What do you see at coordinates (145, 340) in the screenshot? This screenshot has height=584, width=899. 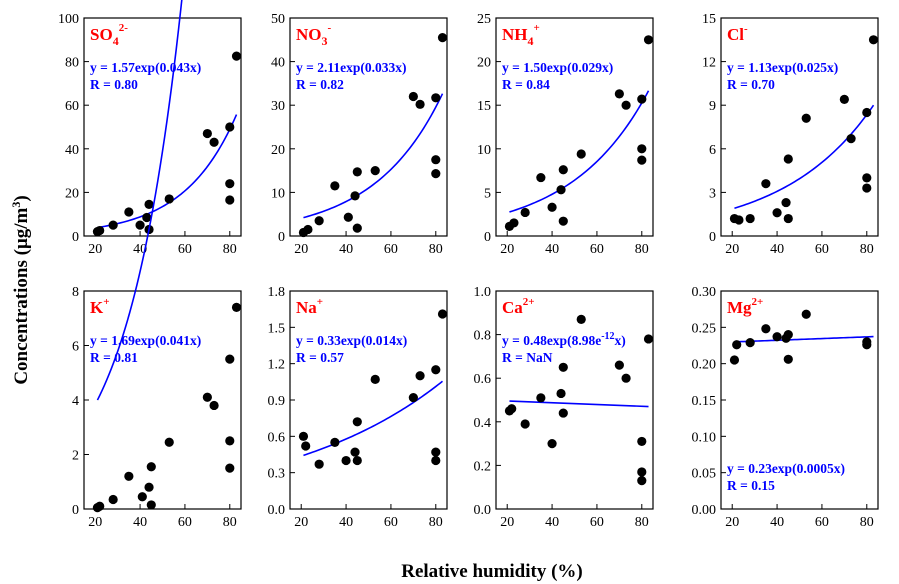 I see `fit-equation: y = 1.69exp(0.041x)` at bounding box center [145, 340].